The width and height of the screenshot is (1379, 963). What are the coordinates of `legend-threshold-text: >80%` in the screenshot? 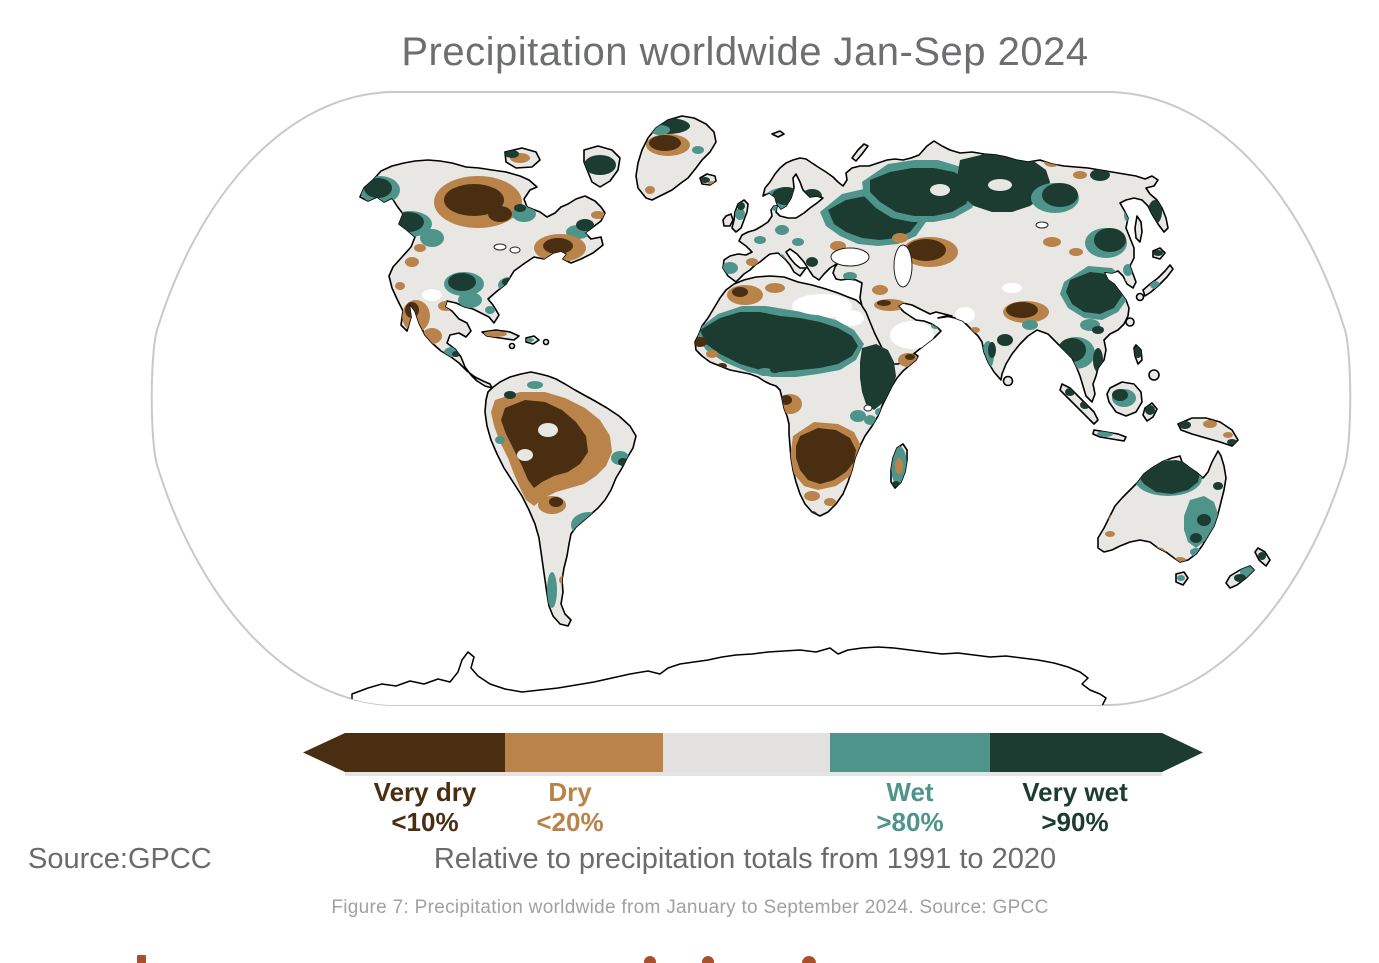 It's located at (910, 822).